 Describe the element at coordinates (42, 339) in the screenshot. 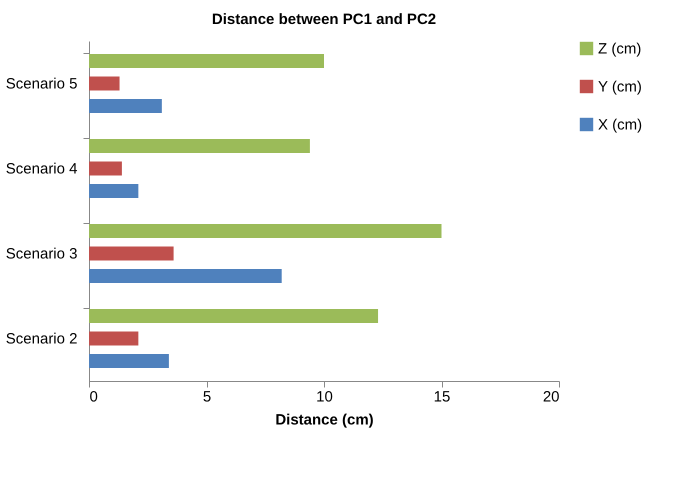

I see `y-tick-label: Scenario 2` at that location.